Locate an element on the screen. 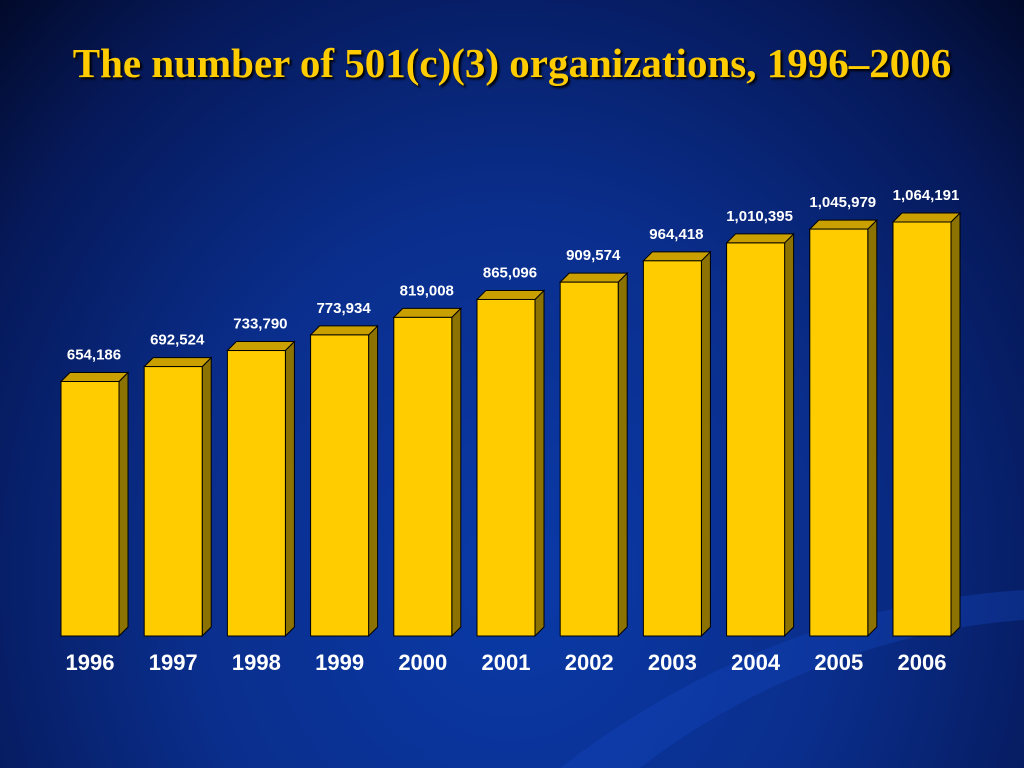 This screenshot has height=768, width=1024. value-label: 1,064,191 is located at coordinates (926, 195).